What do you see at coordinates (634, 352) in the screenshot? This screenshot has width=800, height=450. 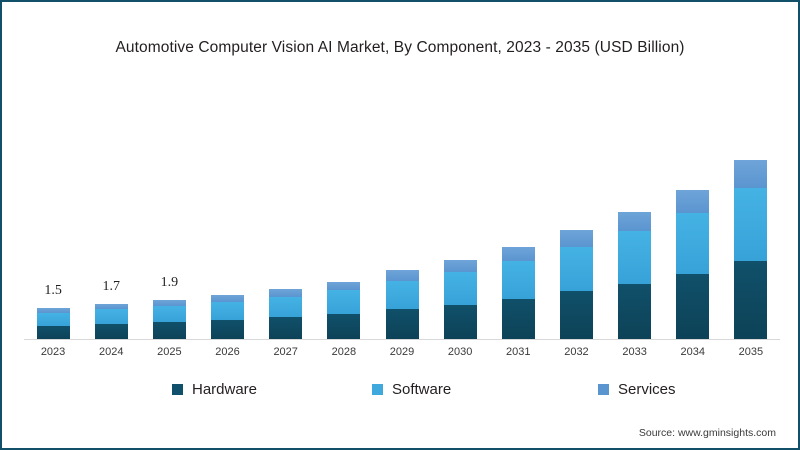 I see `x-axis-tick-2033: 2033` at bounding box center [634, 352].